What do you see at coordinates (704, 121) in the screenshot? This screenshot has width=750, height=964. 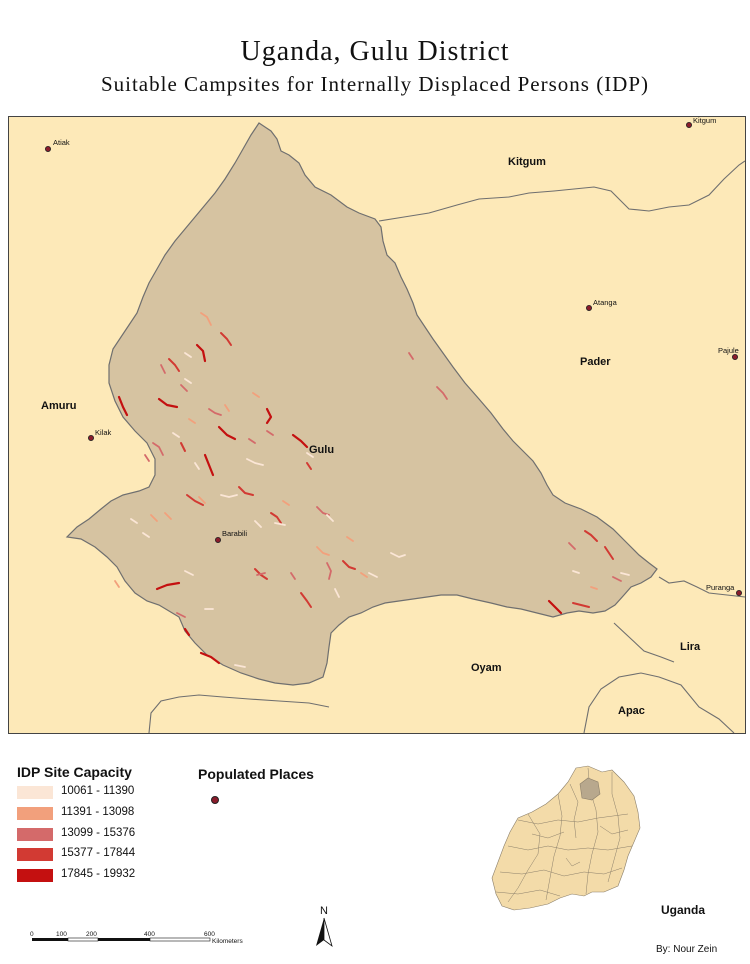 I see `place-label-kitgum: Kitgum` at bounding box center [704, 121].